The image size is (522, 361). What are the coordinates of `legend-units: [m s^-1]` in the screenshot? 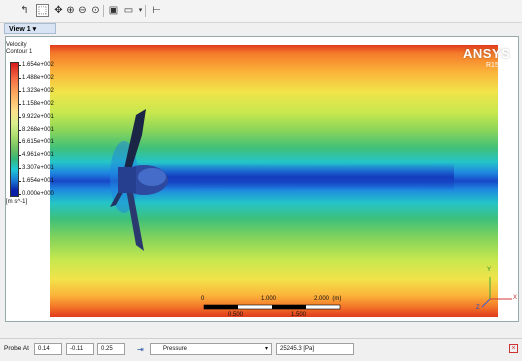 It's located at (17, 202).